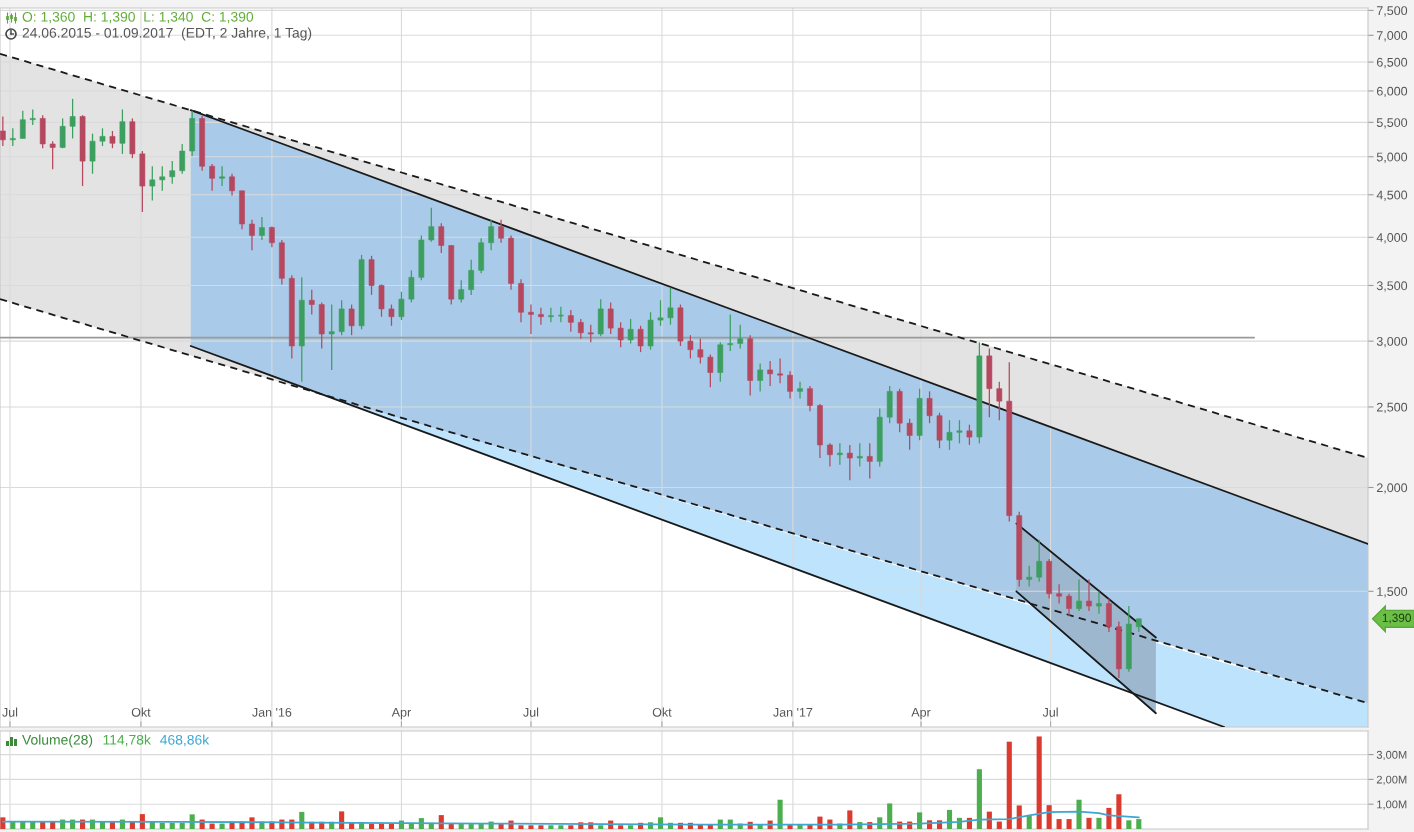 Image resolution: width=1414 pixels, height=832 pixels. What do you see at coordinates (1392, 36) in the screenshot?
I see `y-tick-label: 7,000` at bounding box center [1392, 36].